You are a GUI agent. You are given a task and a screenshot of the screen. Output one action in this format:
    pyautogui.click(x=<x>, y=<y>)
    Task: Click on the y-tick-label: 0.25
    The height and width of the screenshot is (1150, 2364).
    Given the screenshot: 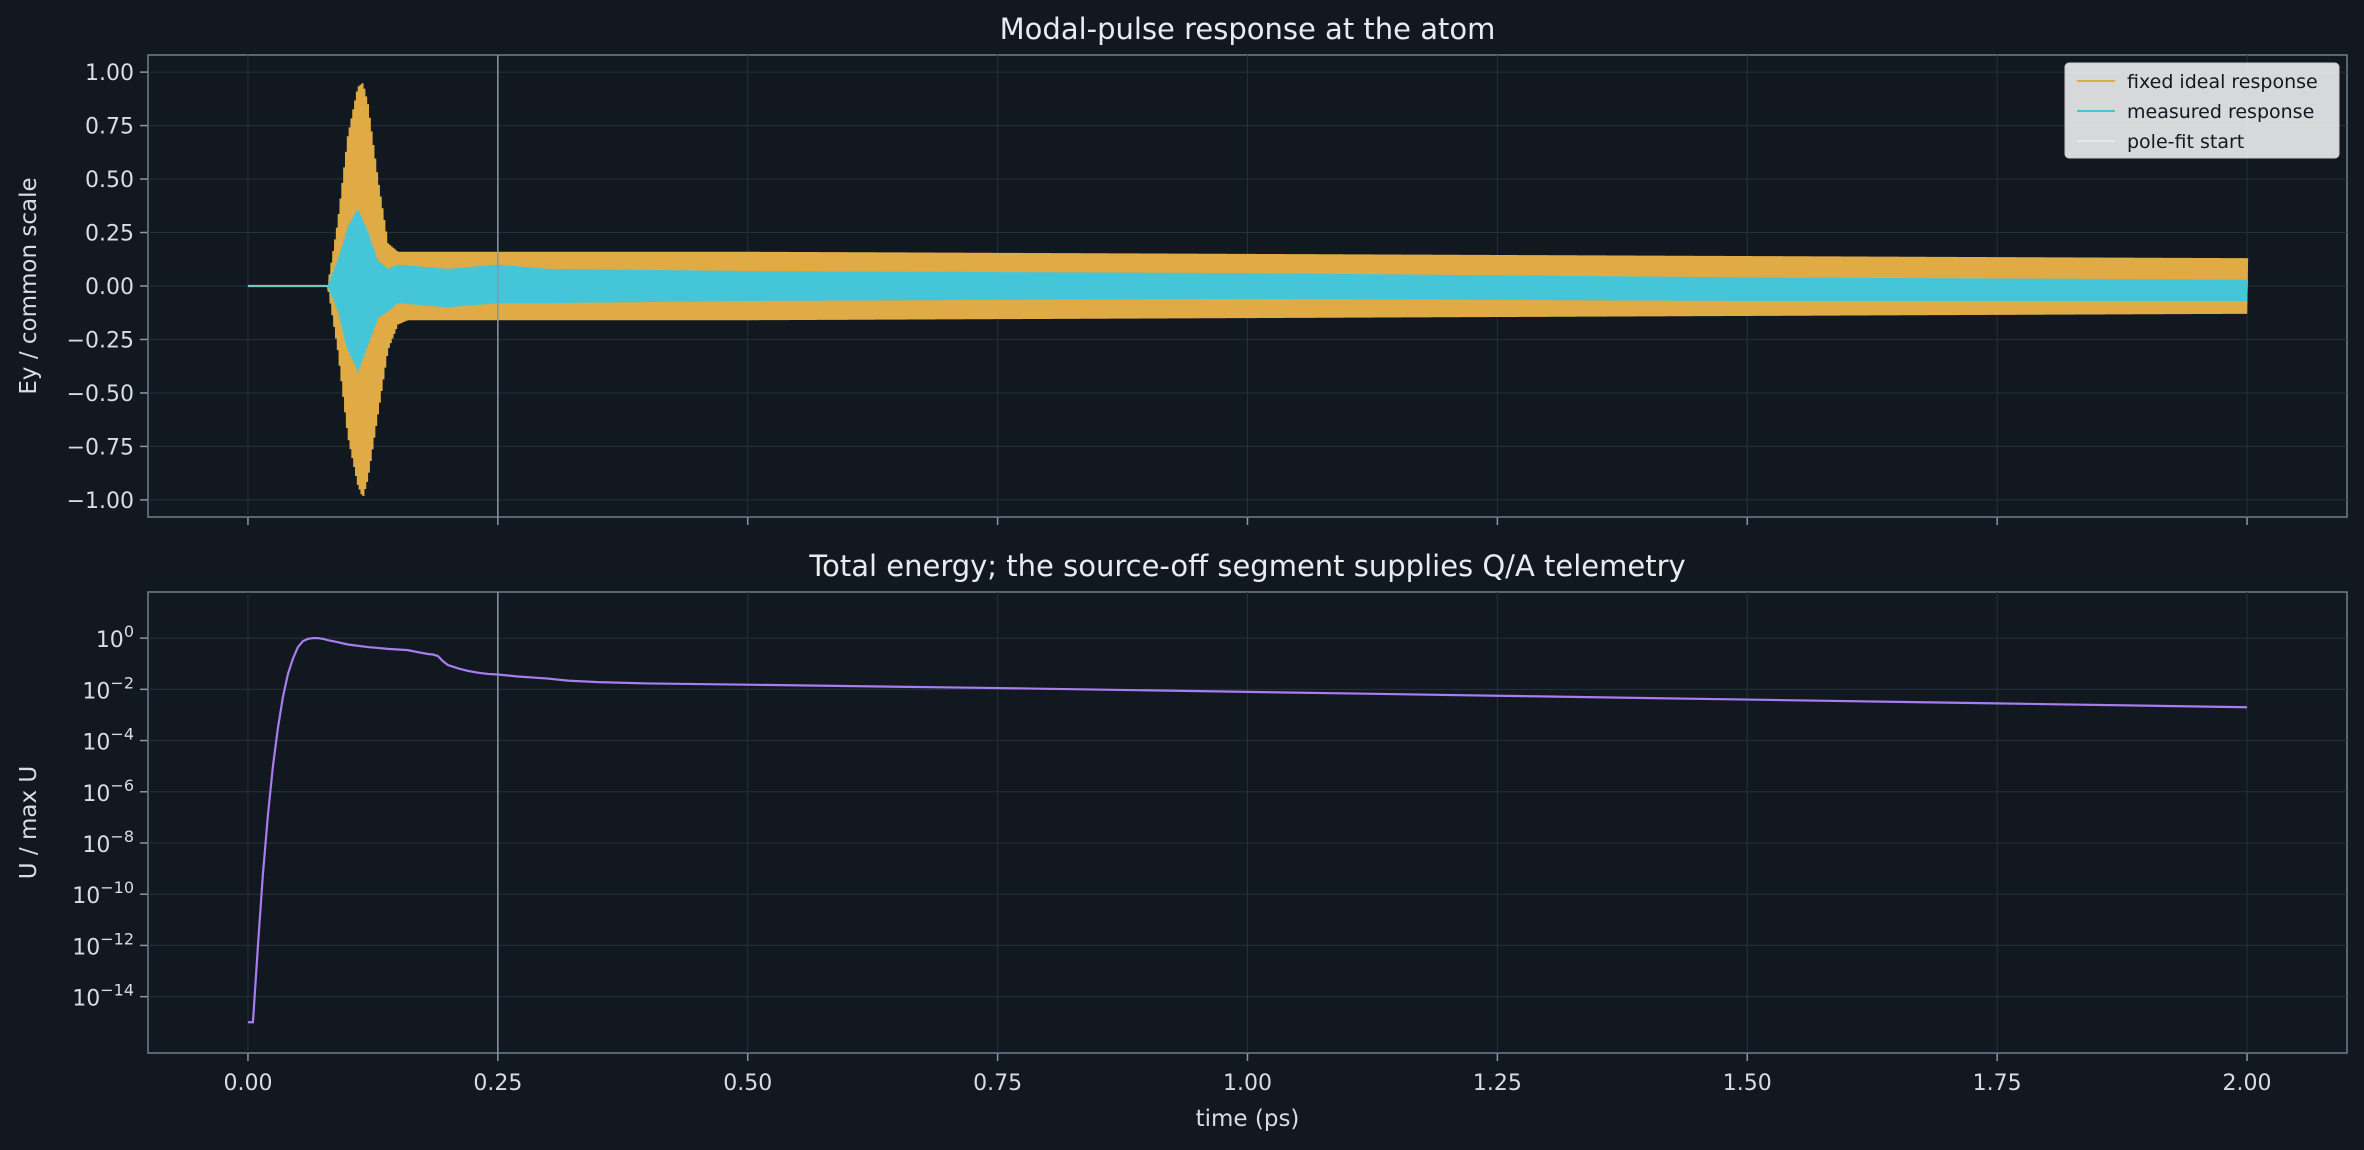 What is the action you would take?
    pyautogui.click(x=109, y=234)
    